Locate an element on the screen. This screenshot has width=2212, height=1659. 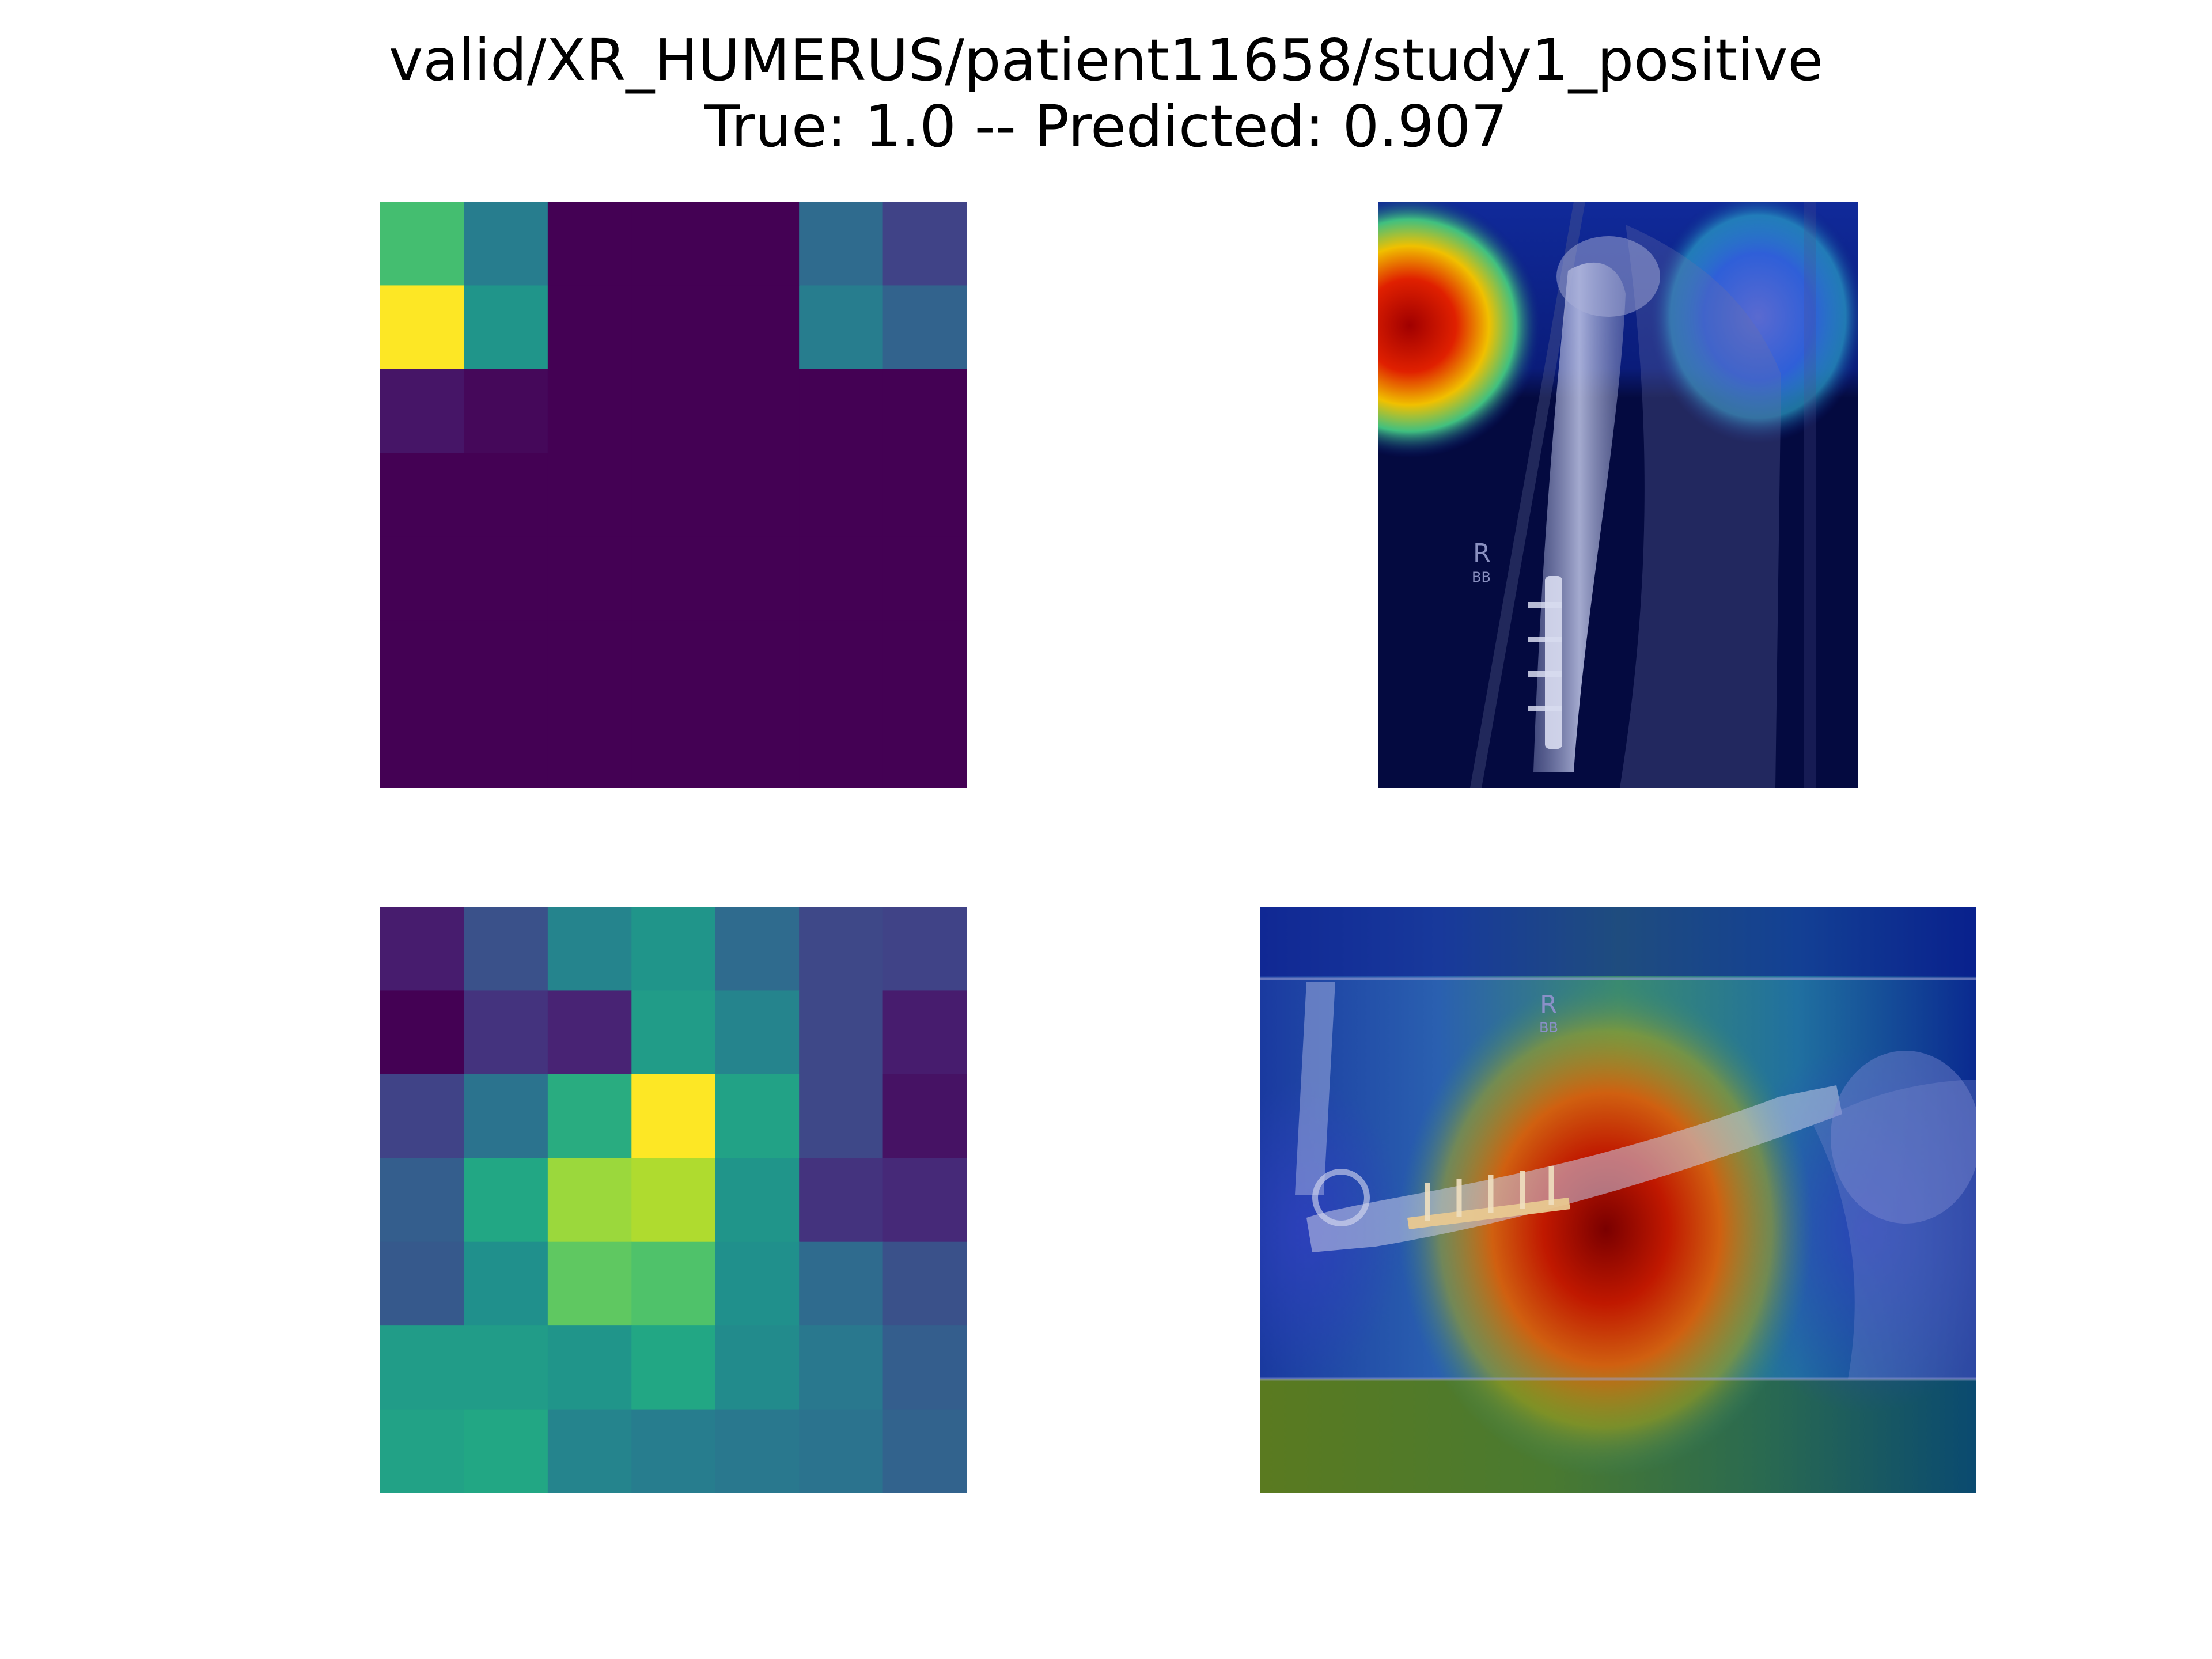
side-marker-sub-bottom: BB is located at coordinates (1548, 1028).